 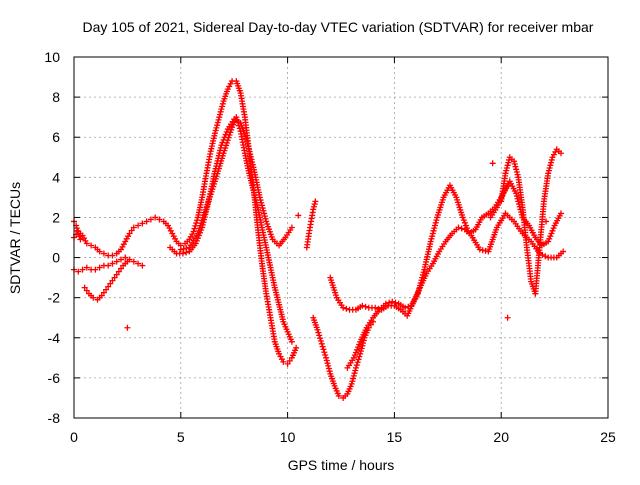 I want to click on x-tick-label: 5, so click(x=181, y=437).